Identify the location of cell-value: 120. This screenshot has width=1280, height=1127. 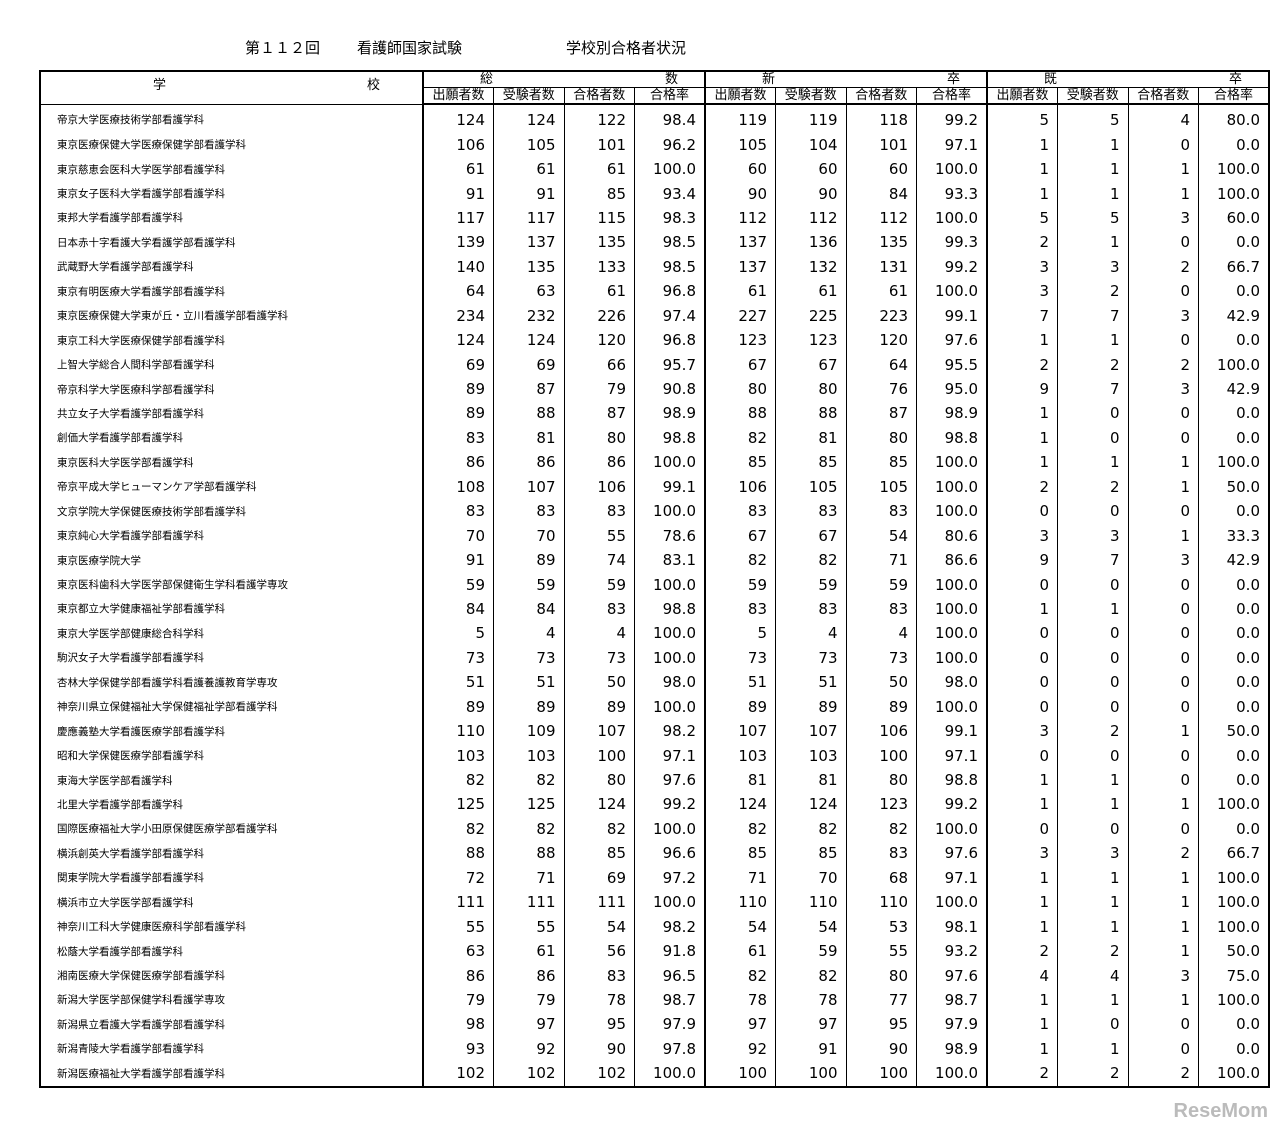
(881, 340).